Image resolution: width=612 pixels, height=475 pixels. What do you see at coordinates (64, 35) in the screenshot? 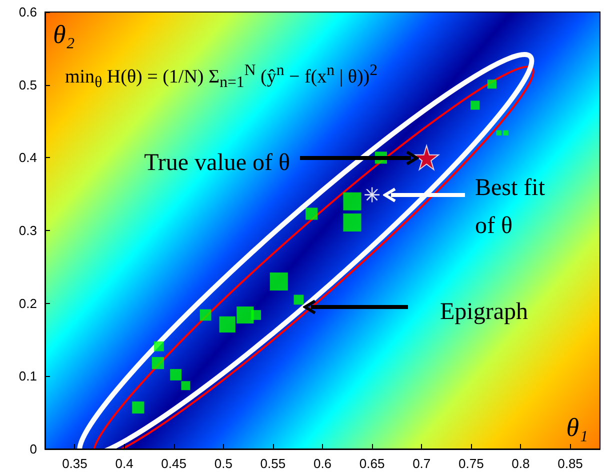
I see `y-axis-title: θ₂` at bounding box center [64, 35].